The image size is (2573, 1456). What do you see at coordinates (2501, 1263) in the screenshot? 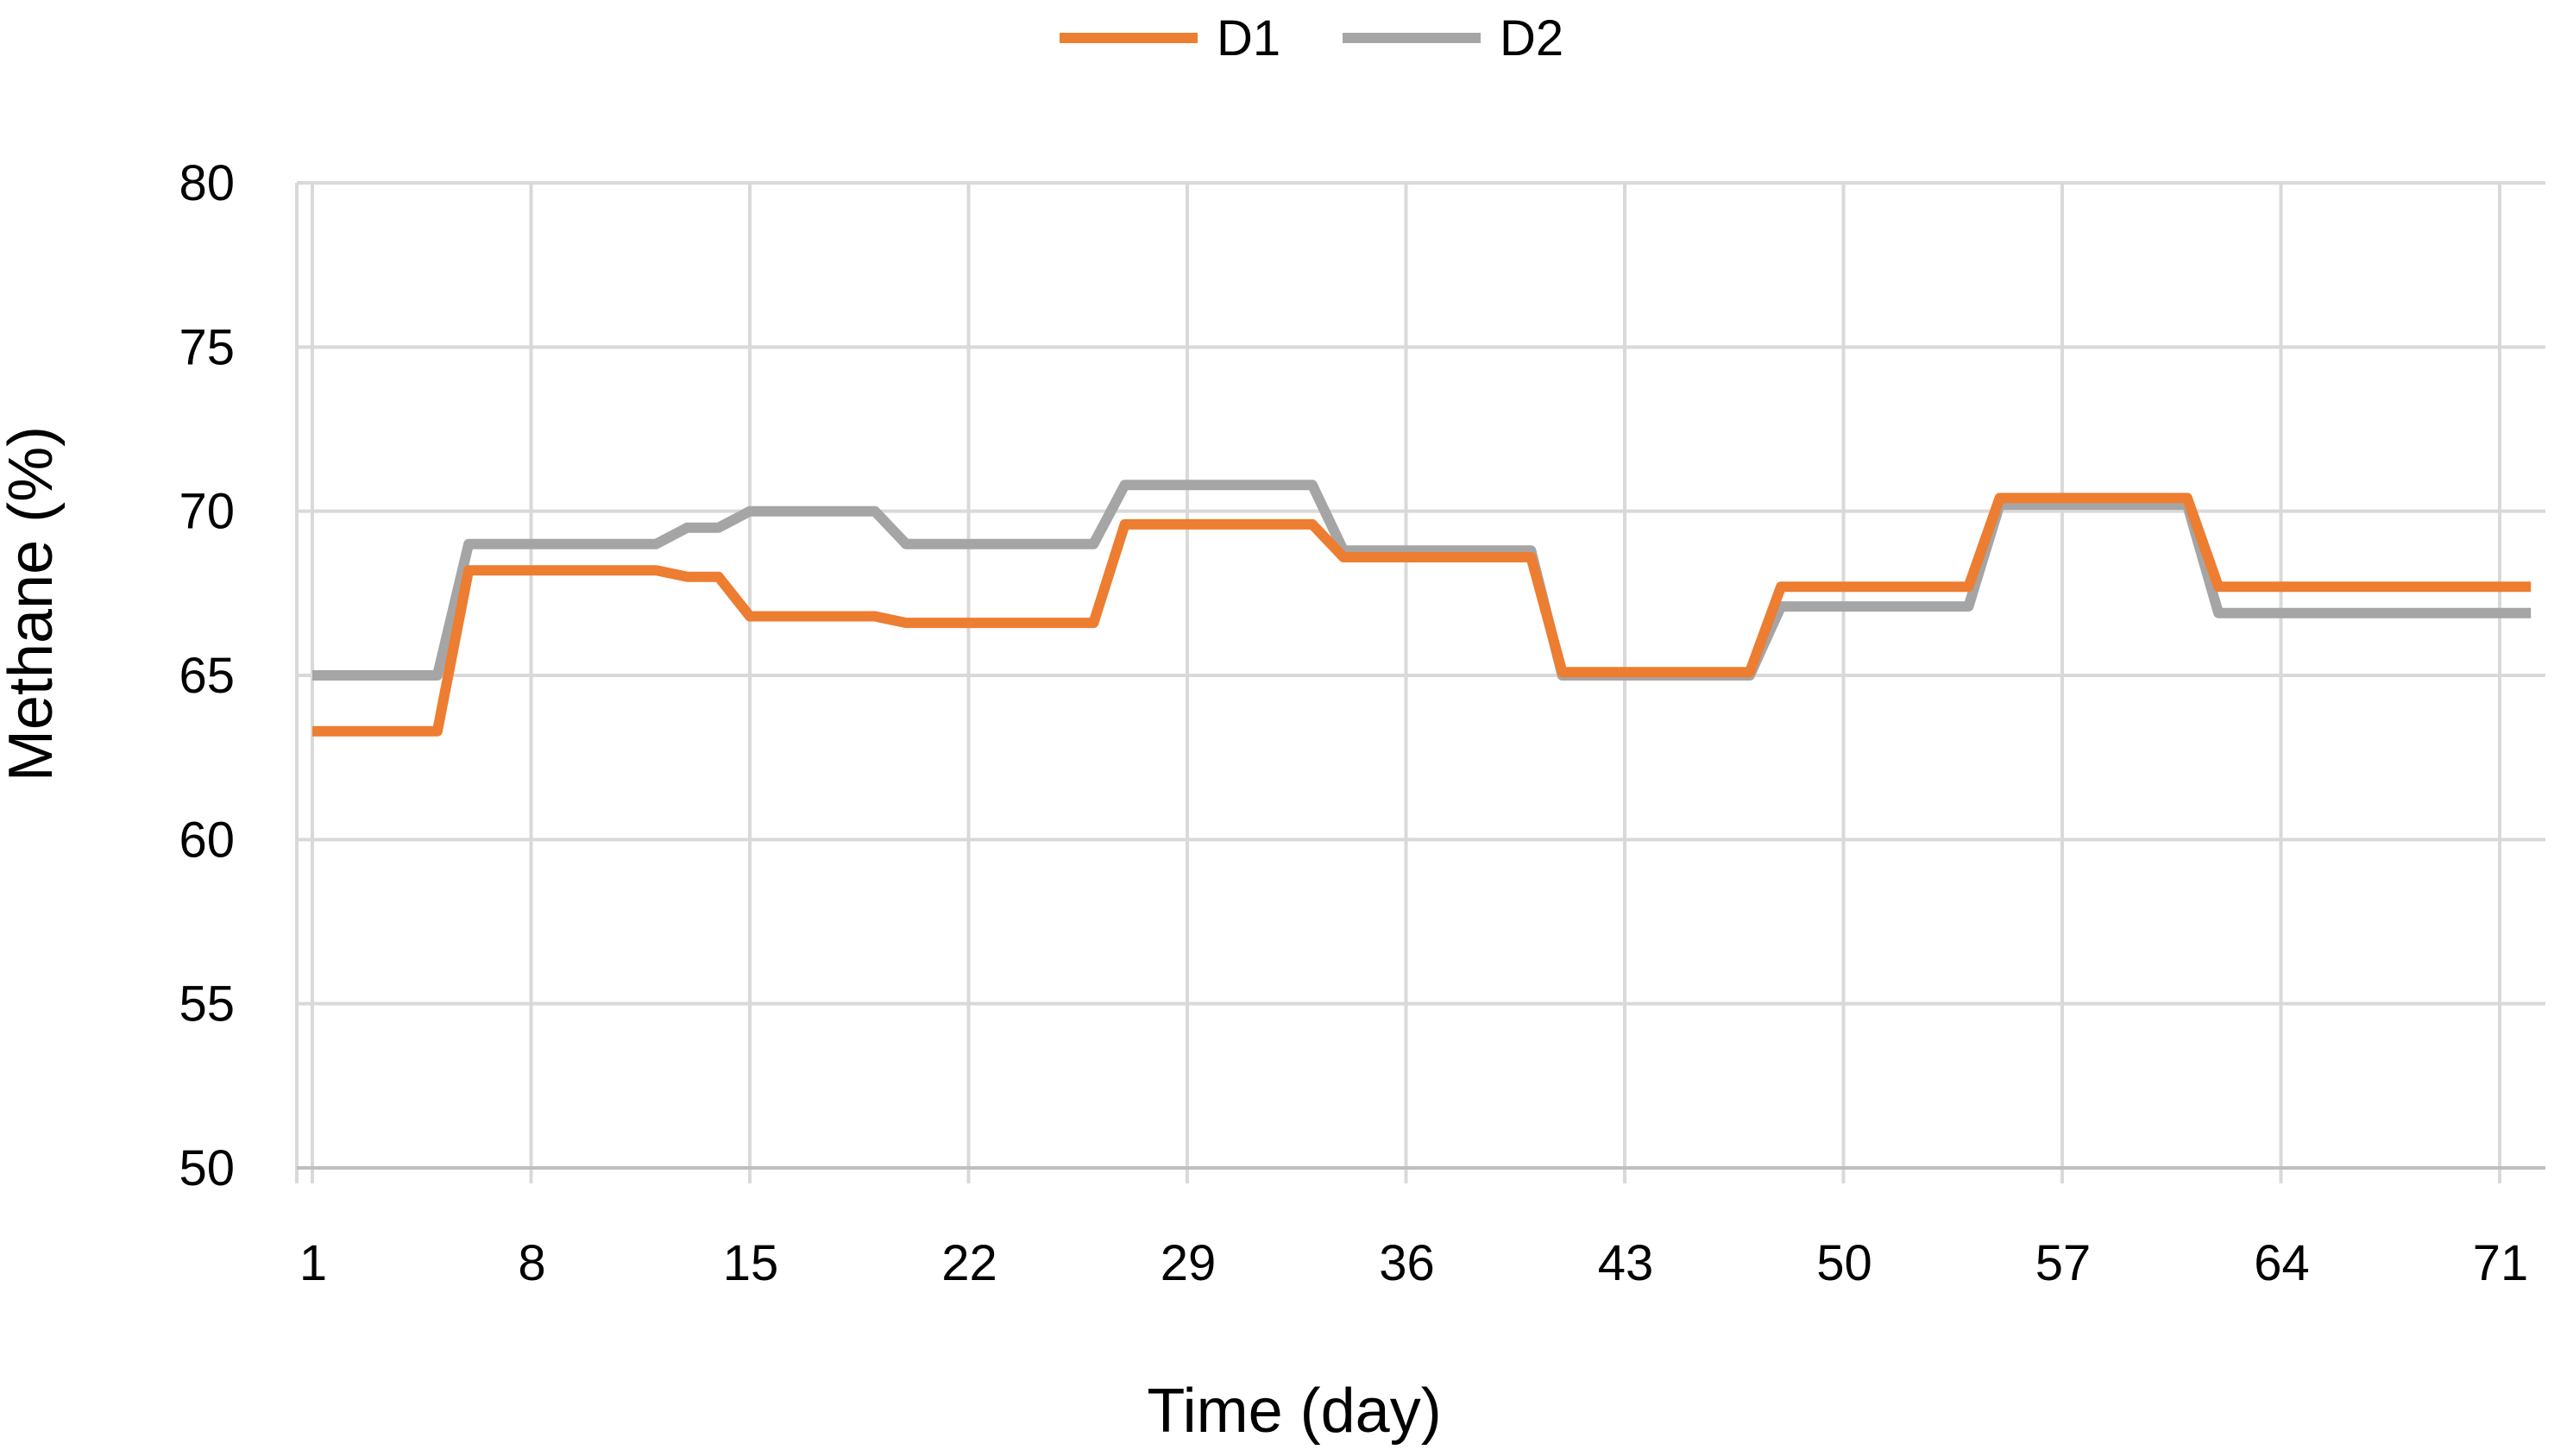
I see `x-tick-label: 71` at bounding box center [2501, 1263].